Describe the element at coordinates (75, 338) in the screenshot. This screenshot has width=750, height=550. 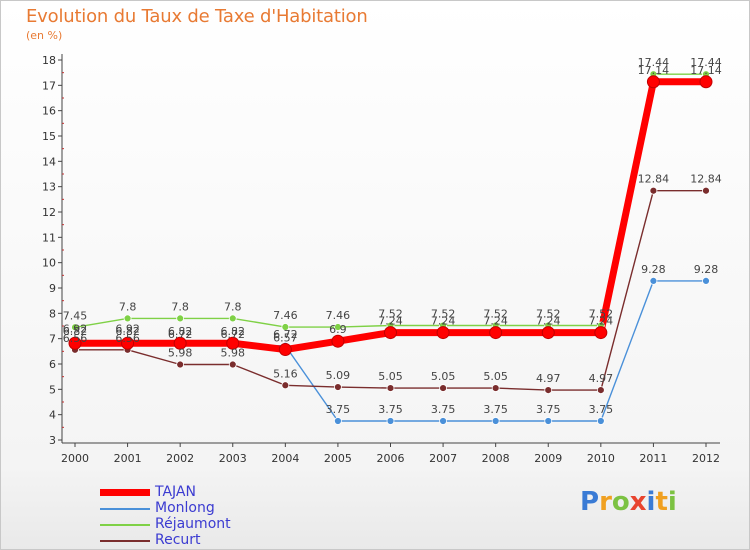
I see `data-label: 6.56` at that location.